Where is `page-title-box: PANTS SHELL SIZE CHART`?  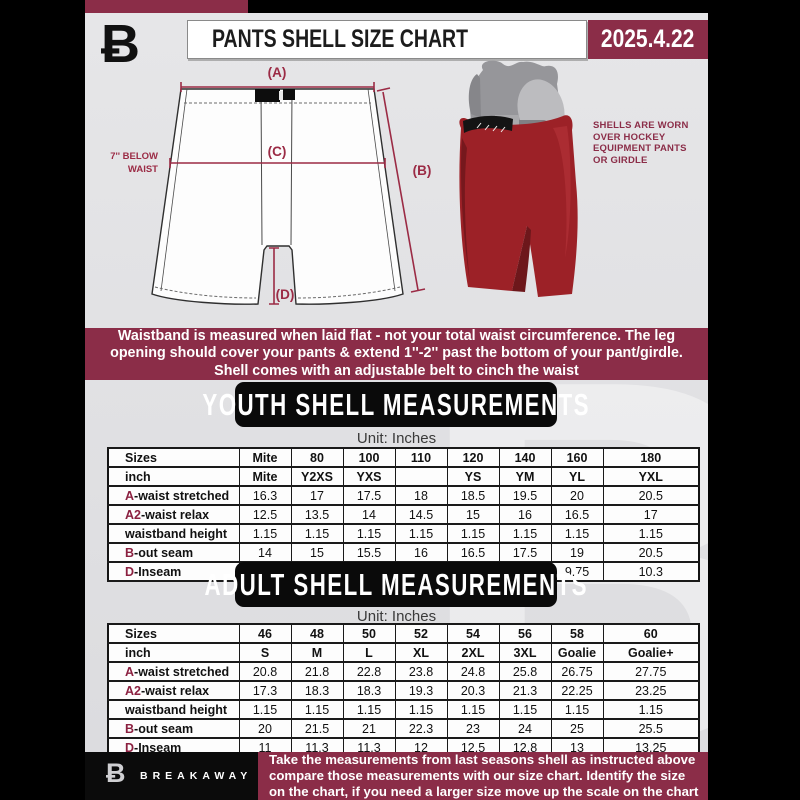
page-title-box: PANTS SHELL SIZE CHART is located at coordinates (387, 39).